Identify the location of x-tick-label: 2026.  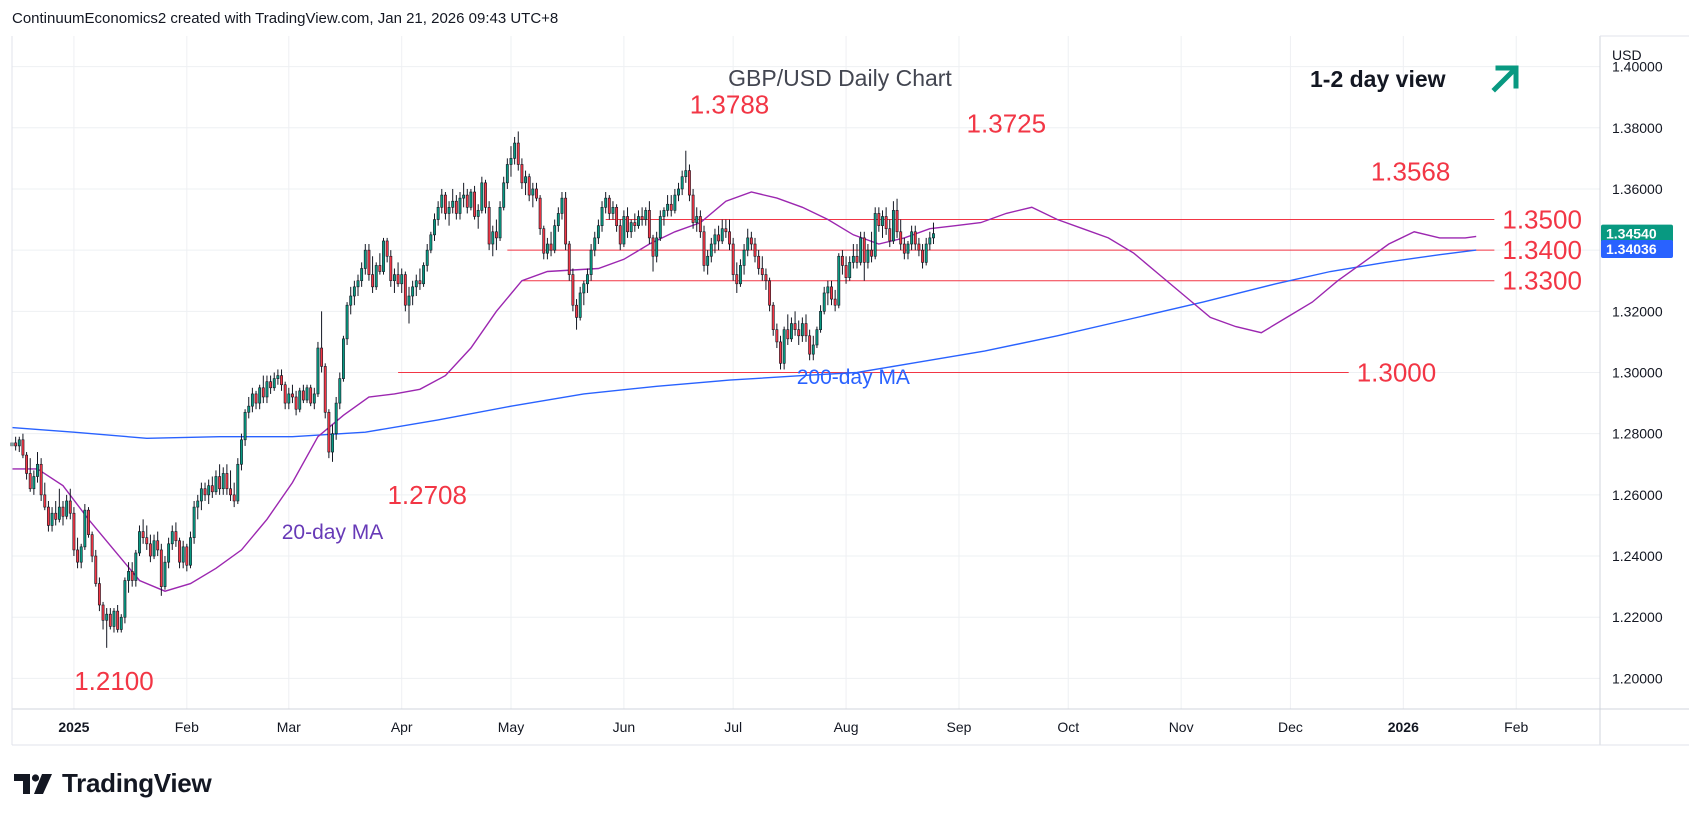
(1403, 727).